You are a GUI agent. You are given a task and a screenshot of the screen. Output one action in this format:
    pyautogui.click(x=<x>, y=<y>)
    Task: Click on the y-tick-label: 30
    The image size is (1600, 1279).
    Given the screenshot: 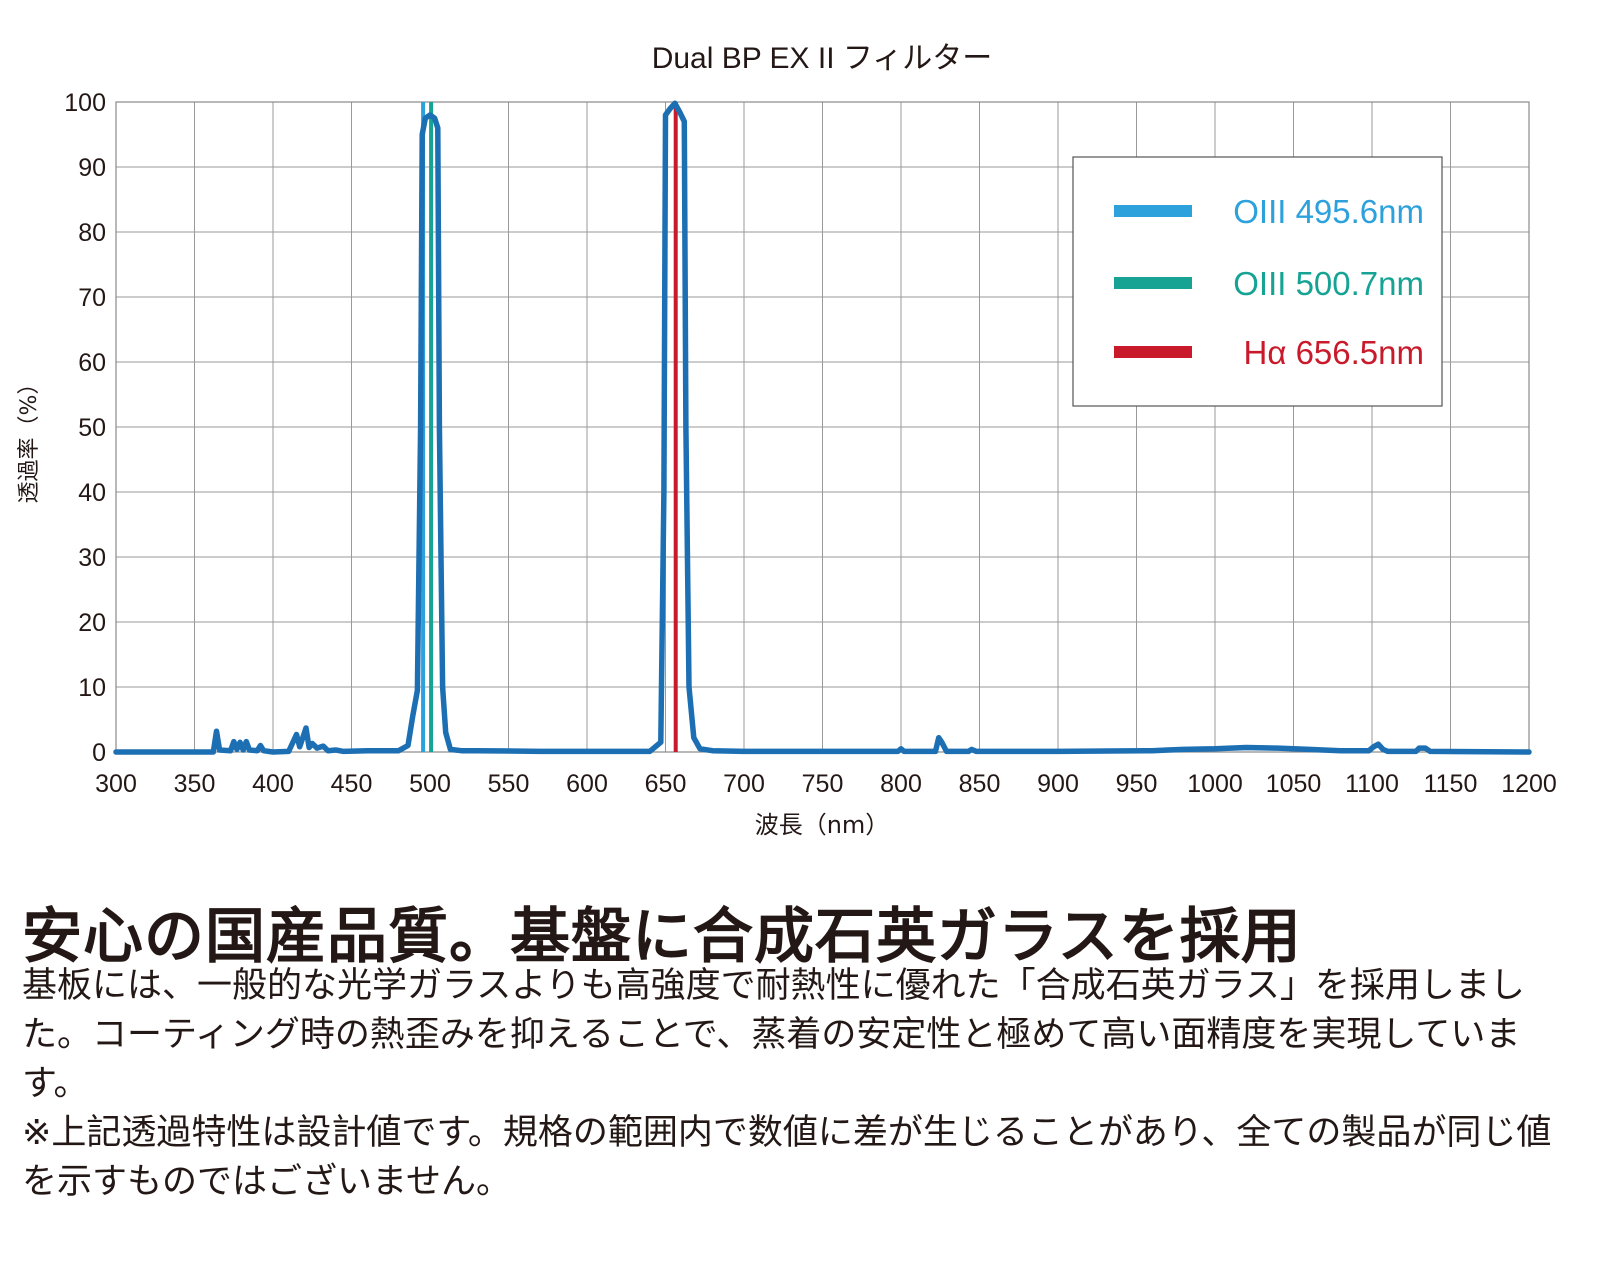 What is the action you would take?
    pyautogui.click(x=92, y=558)
    